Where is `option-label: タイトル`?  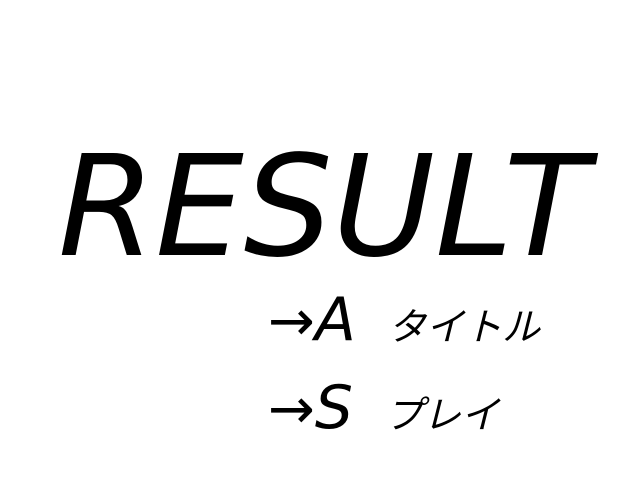
option-label: タイトル is located at coordinates (463, 327).